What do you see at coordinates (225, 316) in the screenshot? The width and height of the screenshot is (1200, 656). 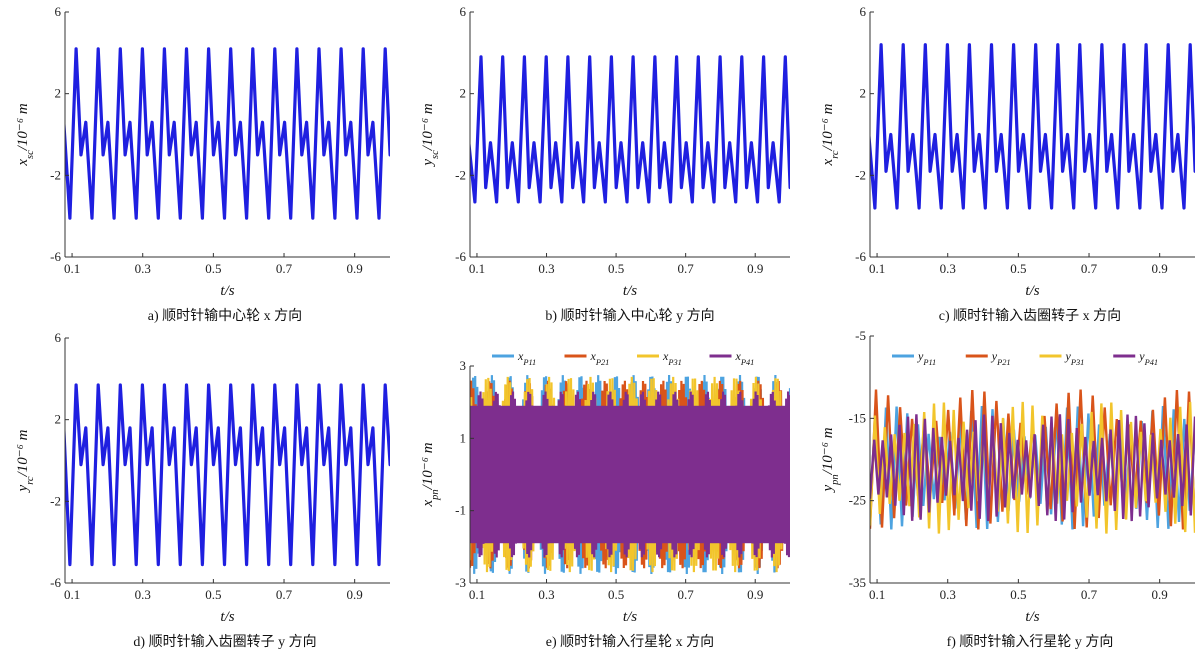 I see `panel-caption-a: a) 顺时针输中心轮 x 方向` at bounding box center [225, 316].